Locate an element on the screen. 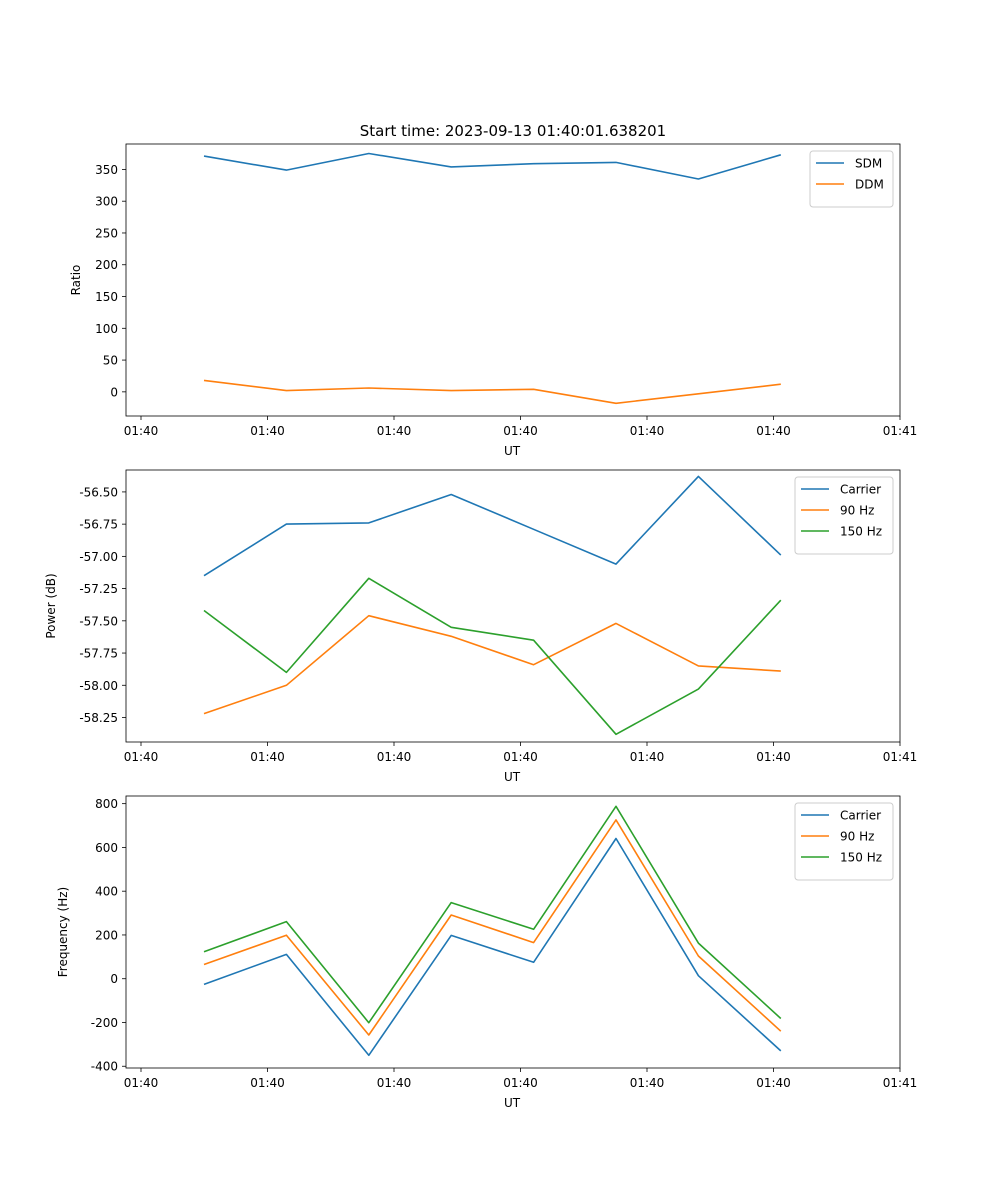 The height and width of the screenshot is (1200, 1000). y-tick-label: -58.25 is located at coordinates (98, 718).